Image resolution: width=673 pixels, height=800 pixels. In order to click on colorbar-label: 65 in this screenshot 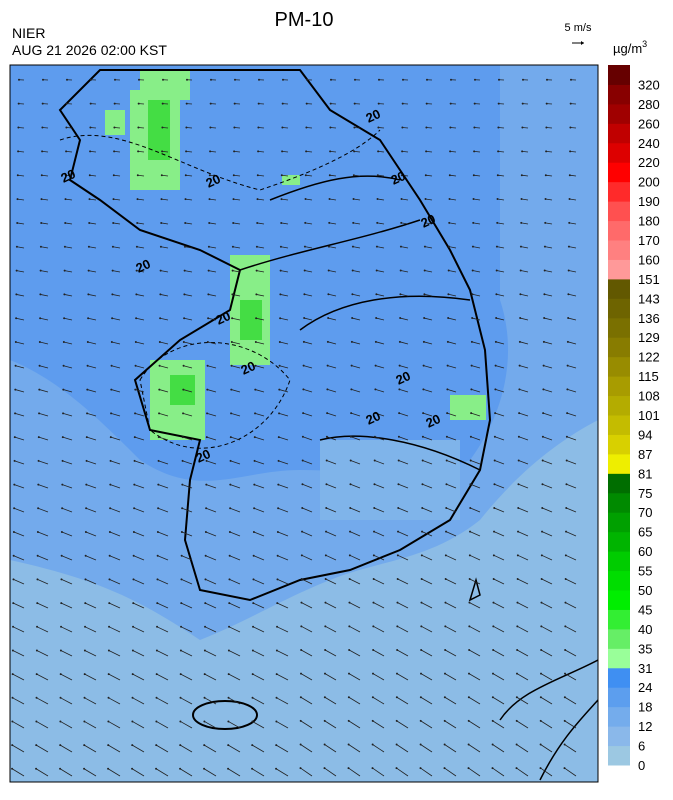, I will do `click(645, 532)`.